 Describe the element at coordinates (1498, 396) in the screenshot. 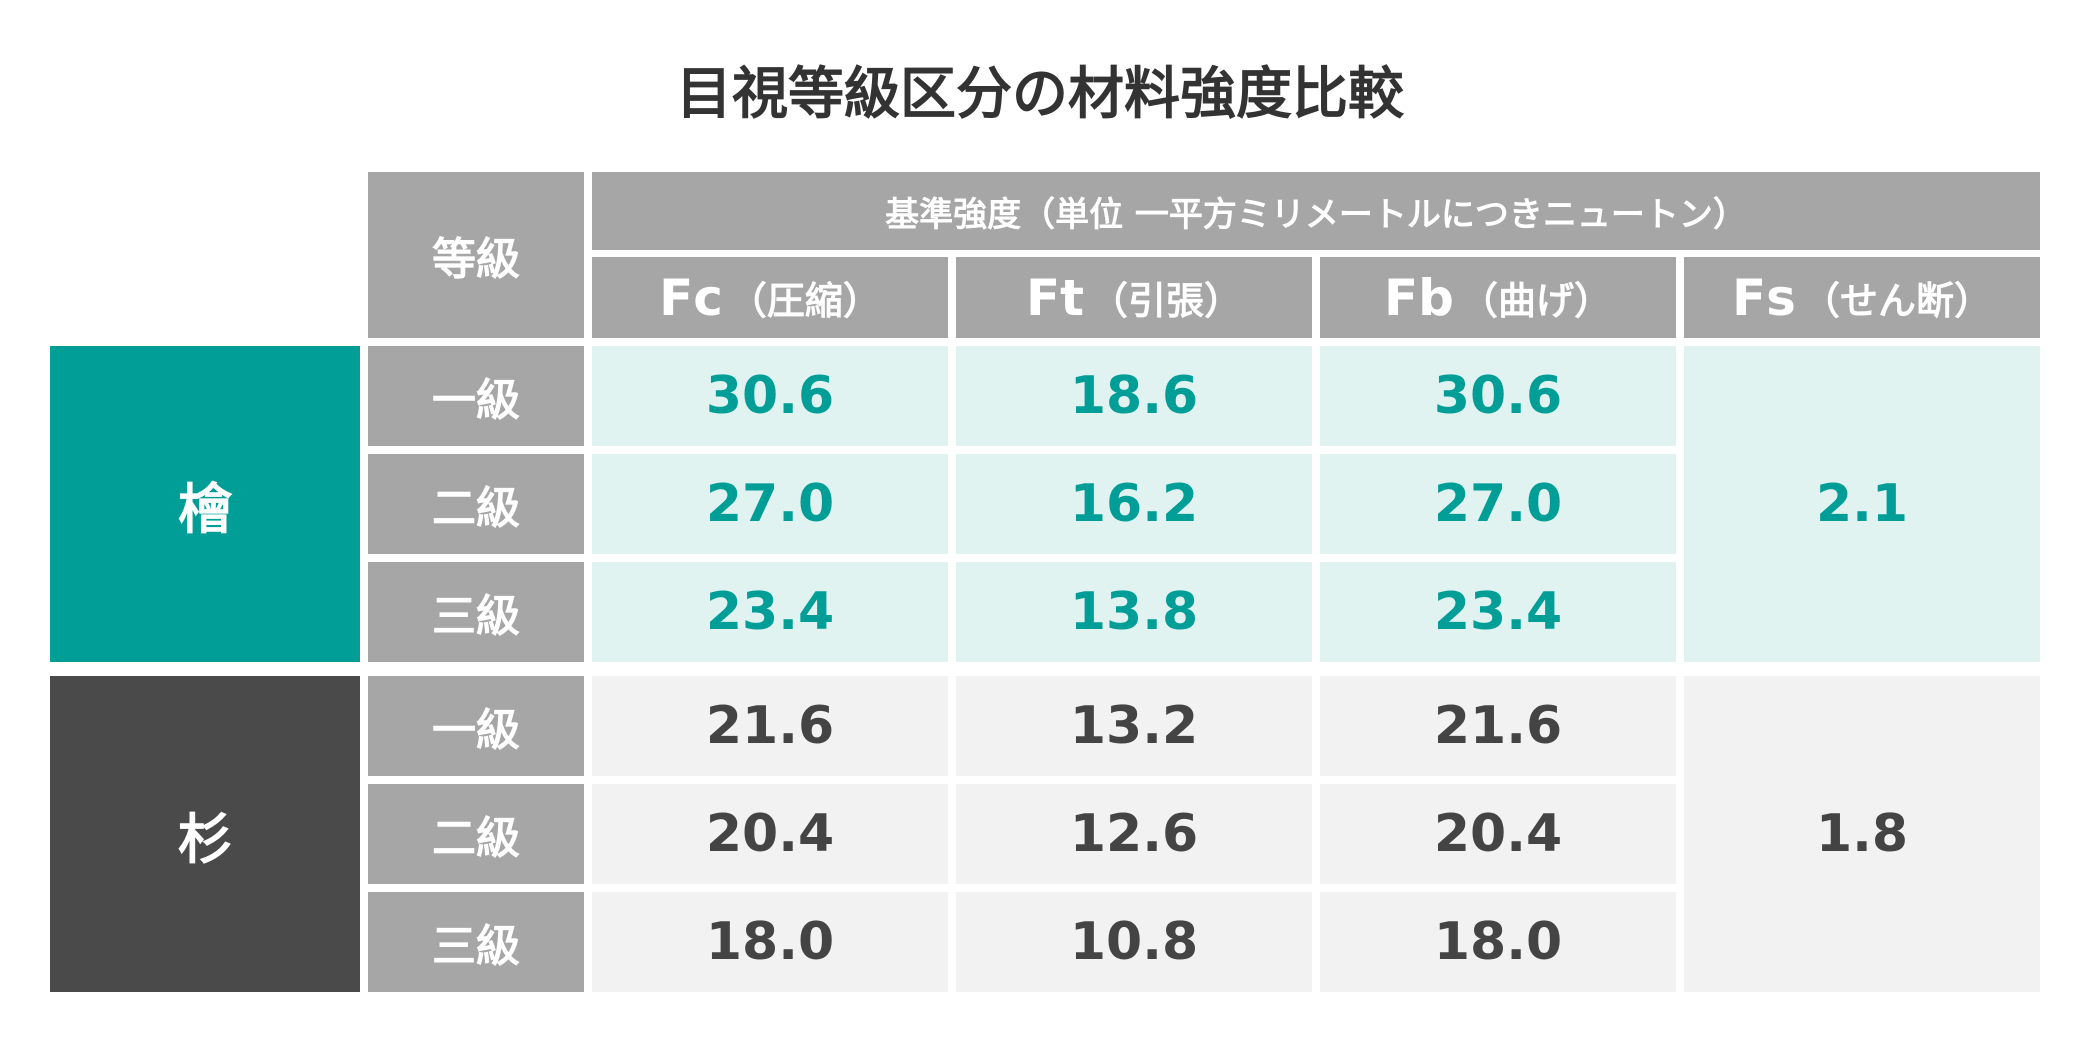

I see `value-hinoki-1-fb: 30.6` at that location.